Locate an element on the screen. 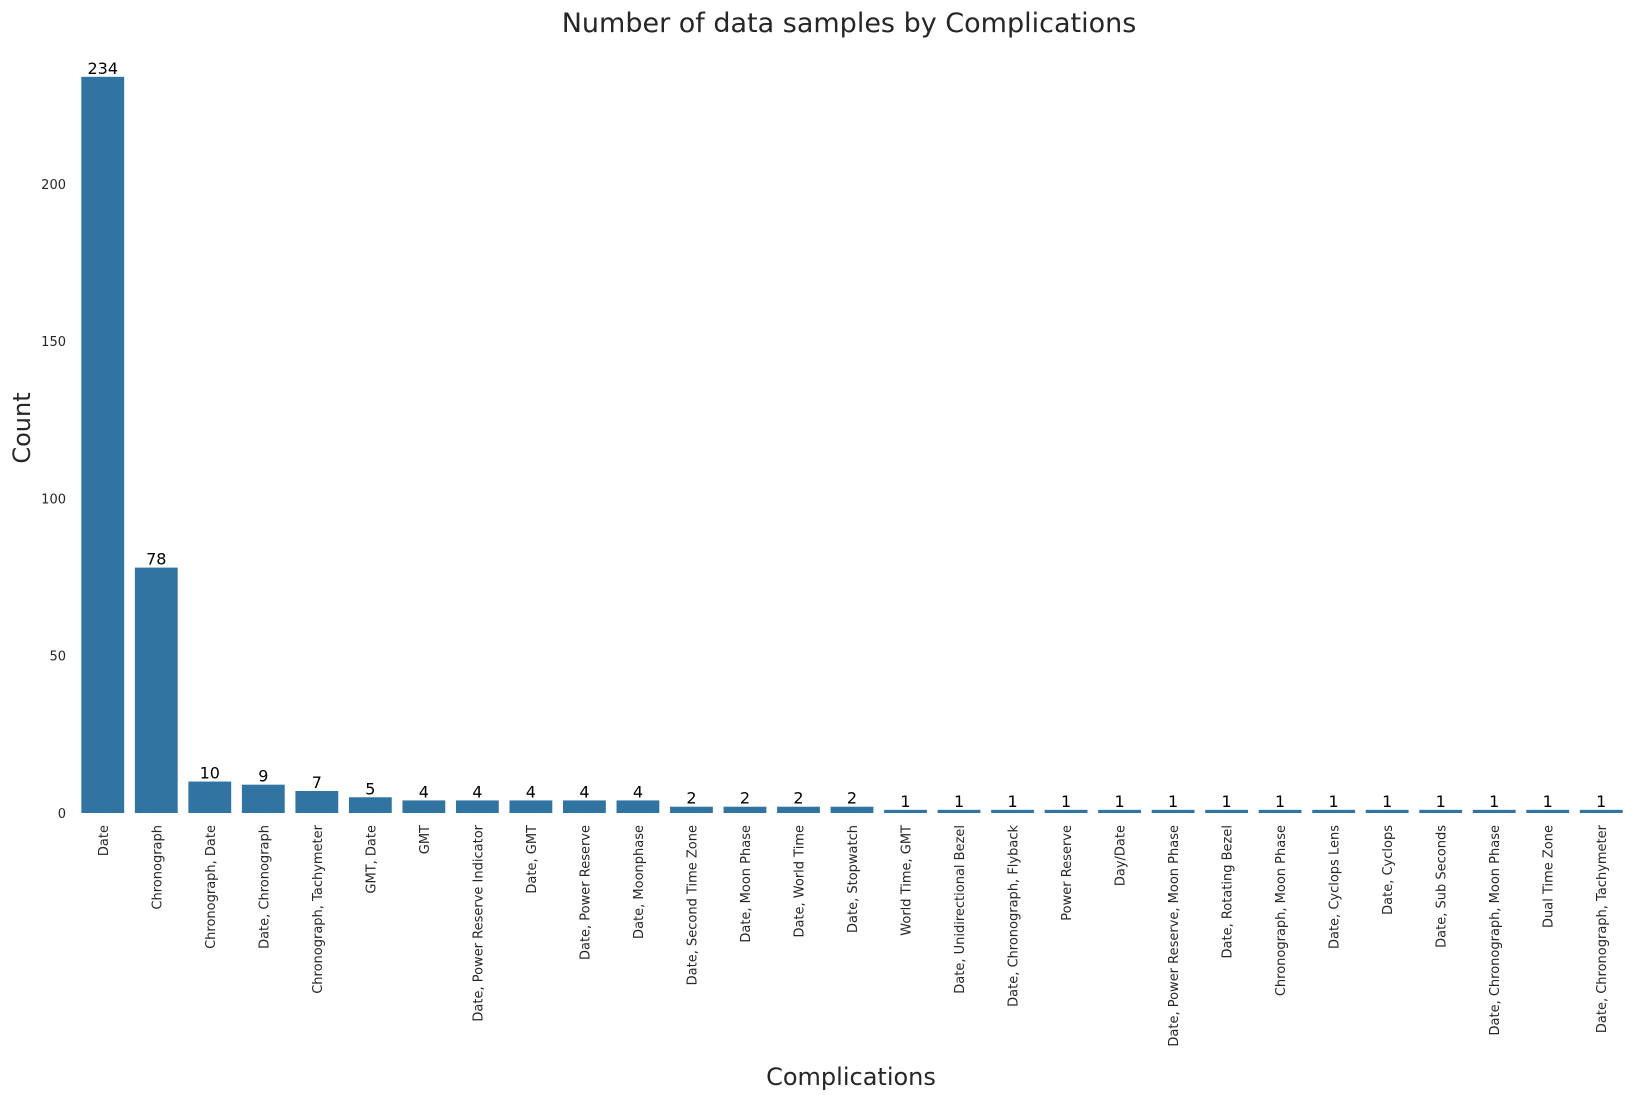  bar-data-label: 10 is located at coordinates (210, 773).